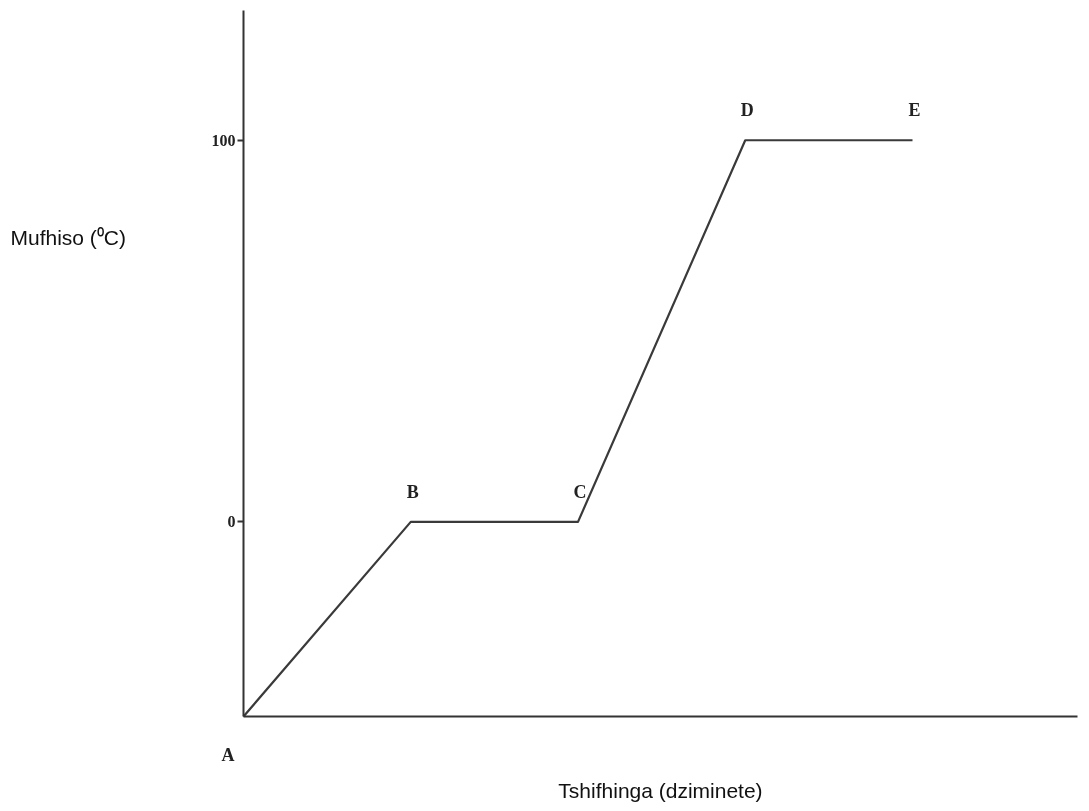  Describe the element at coordinates (228, 754) in the screenshot. I see `data-label: A` at that location.